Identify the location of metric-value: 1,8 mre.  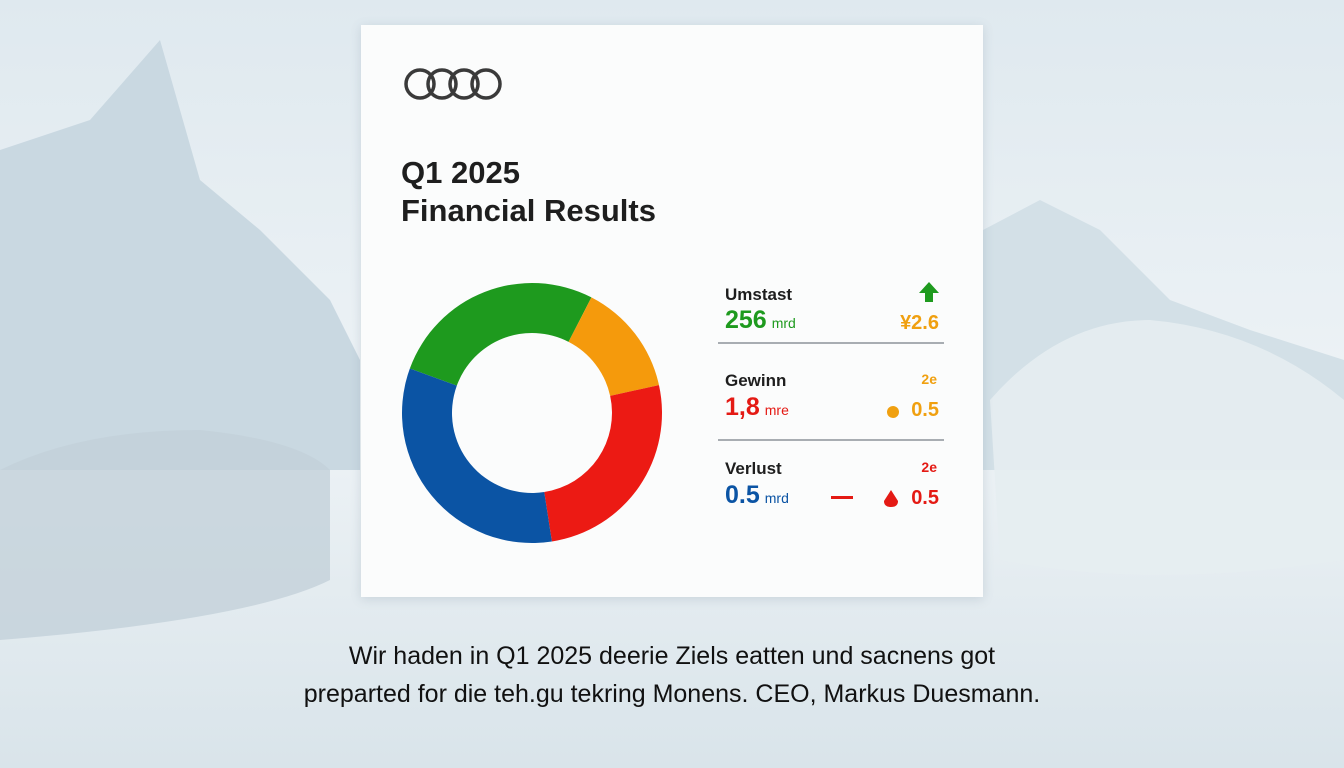
(757, 407).